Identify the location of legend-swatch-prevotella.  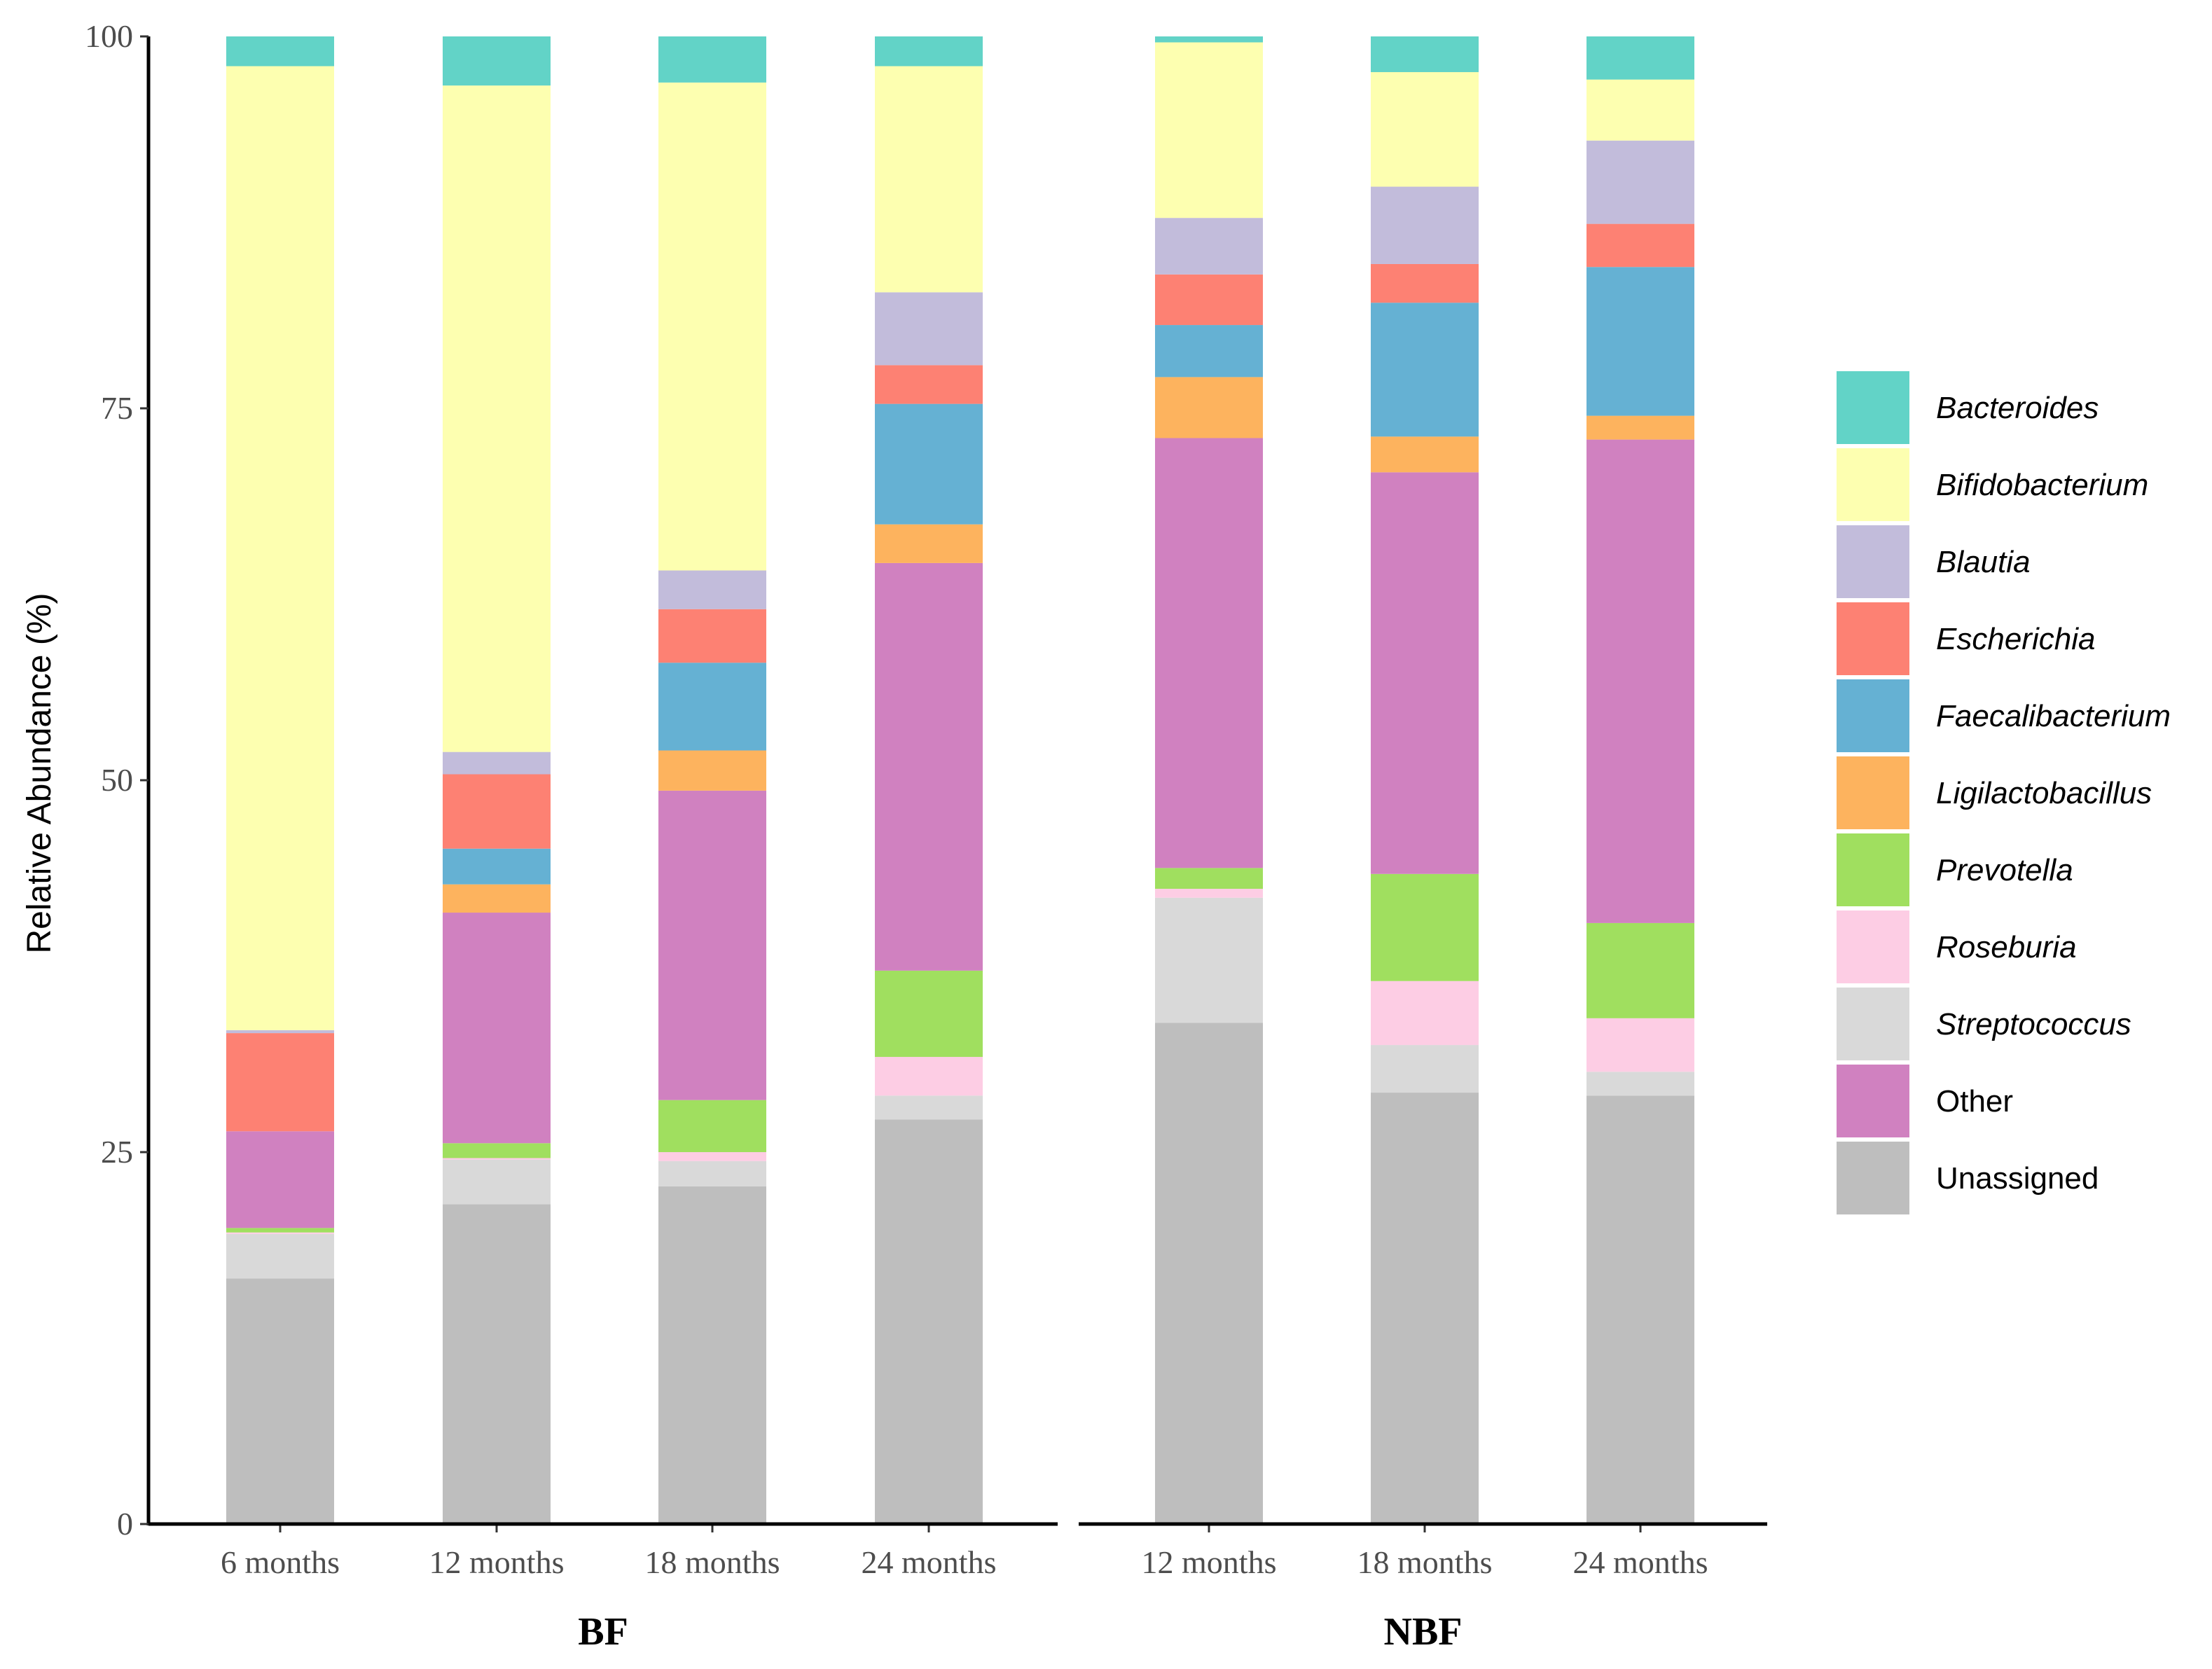
(1873, 869).